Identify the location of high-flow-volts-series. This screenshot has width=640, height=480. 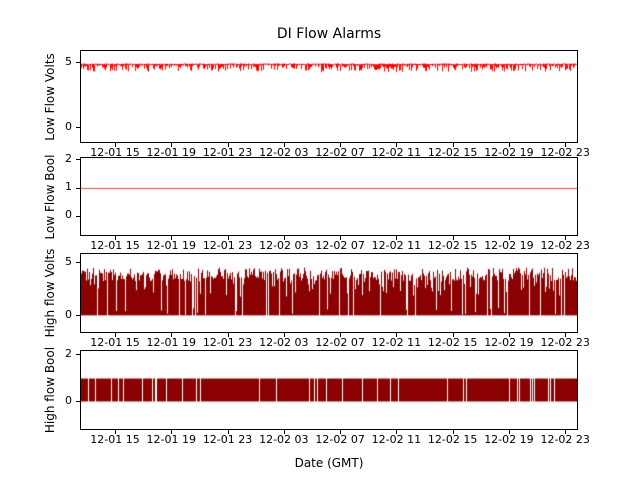
(329, 293).